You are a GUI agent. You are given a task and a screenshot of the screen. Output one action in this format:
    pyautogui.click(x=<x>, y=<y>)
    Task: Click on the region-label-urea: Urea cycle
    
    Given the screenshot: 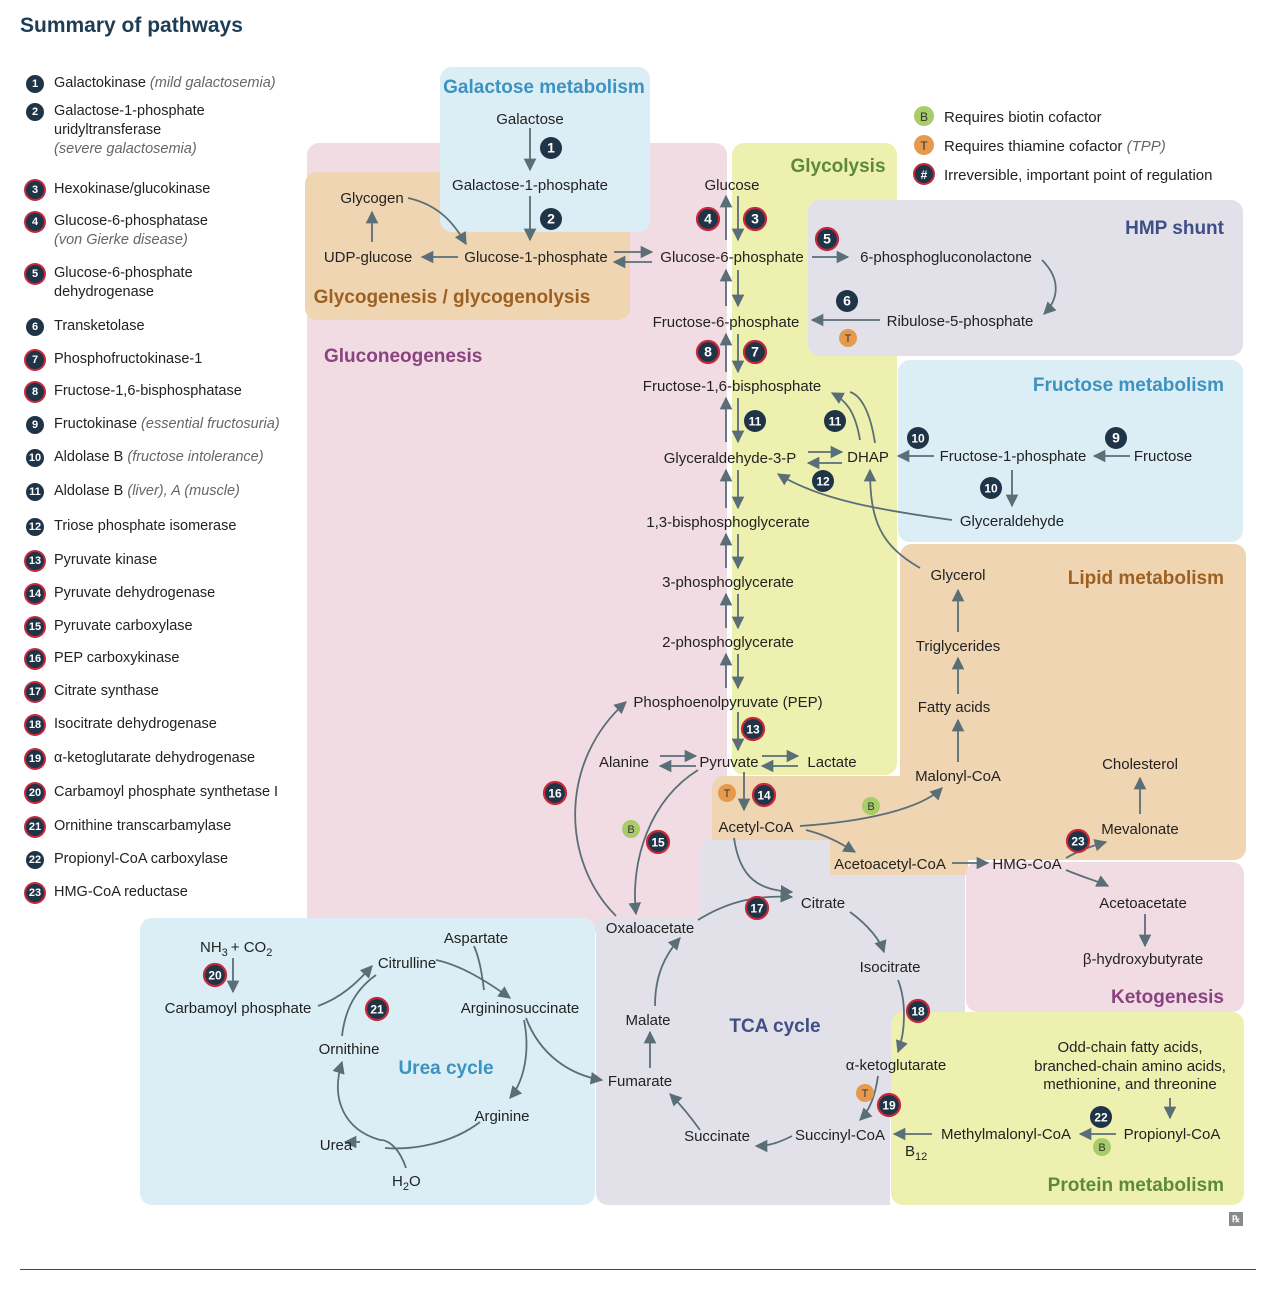 What is the action you would take?
    pyautogui.click(x=445, y=1068)
    